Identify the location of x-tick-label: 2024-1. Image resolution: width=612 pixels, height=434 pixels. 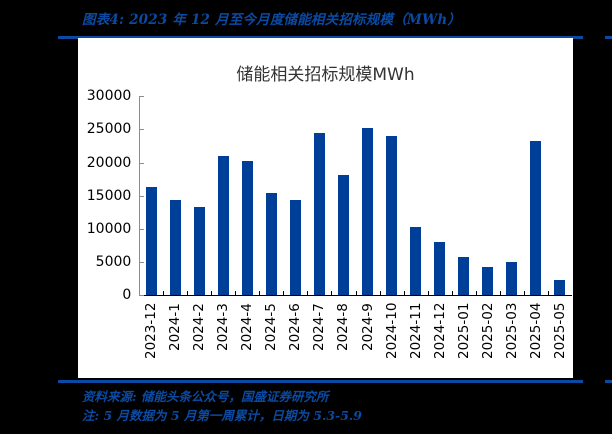
(175, 327).